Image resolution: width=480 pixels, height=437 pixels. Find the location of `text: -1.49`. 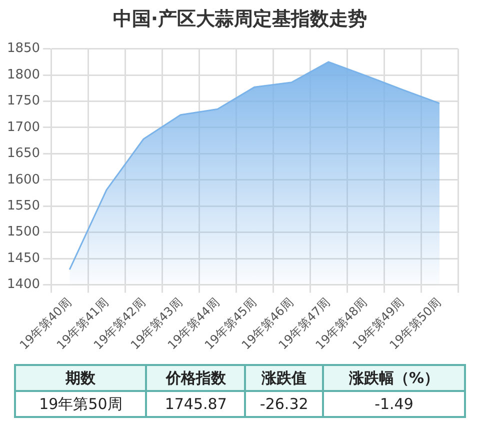

text: -1.49 is located at coordinates (393, 404).